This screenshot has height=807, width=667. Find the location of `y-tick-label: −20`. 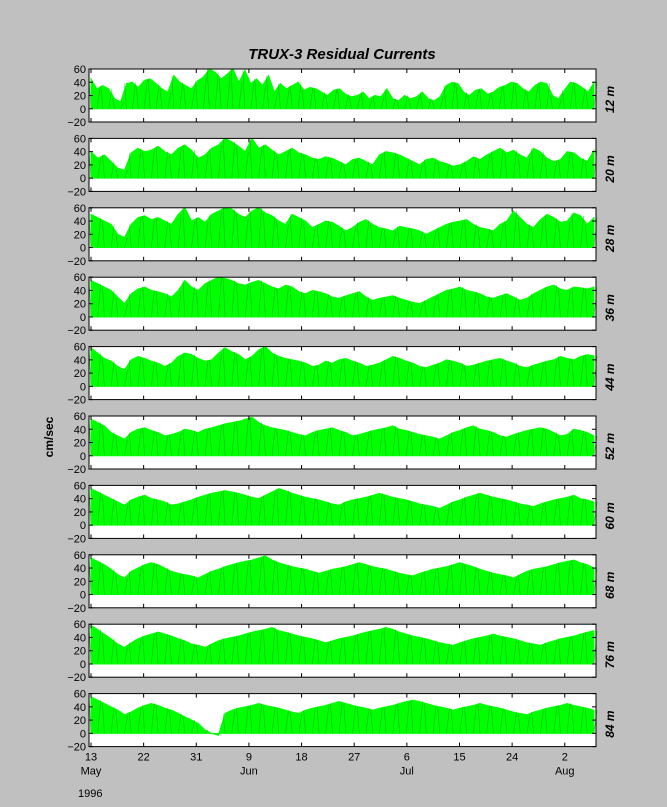

y-tick-label: −20 is located at coordinates (76, 401).